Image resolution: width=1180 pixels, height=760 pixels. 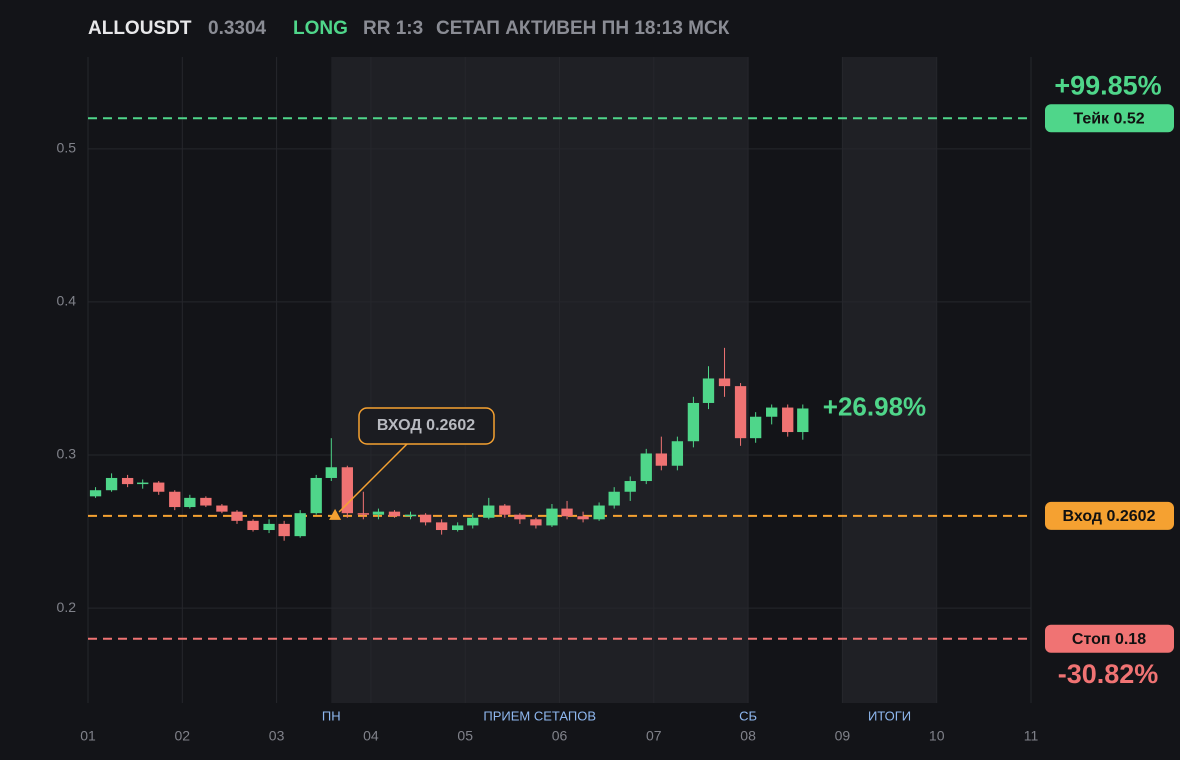 What do you see at coordinates (843, 736) in the screenshot?
I see `x-tick-label: 09` at bounding box center [843, 736].